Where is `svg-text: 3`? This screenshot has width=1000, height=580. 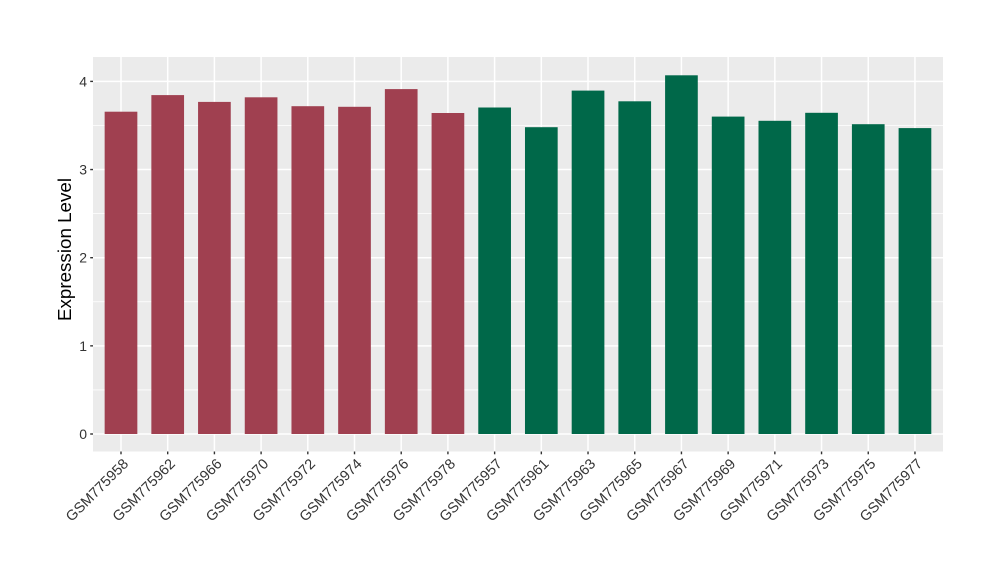 svg-text: 3 is located at coordinates (83, 170).